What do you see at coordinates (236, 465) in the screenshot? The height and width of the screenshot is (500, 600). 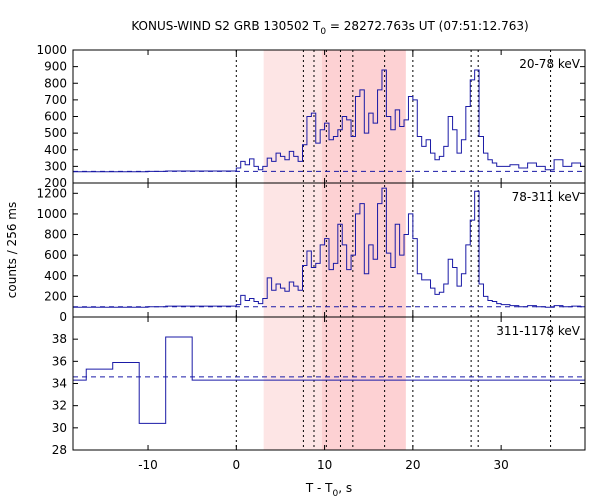 I see `x-tick-label: 0` at bounding box center [236, 465].